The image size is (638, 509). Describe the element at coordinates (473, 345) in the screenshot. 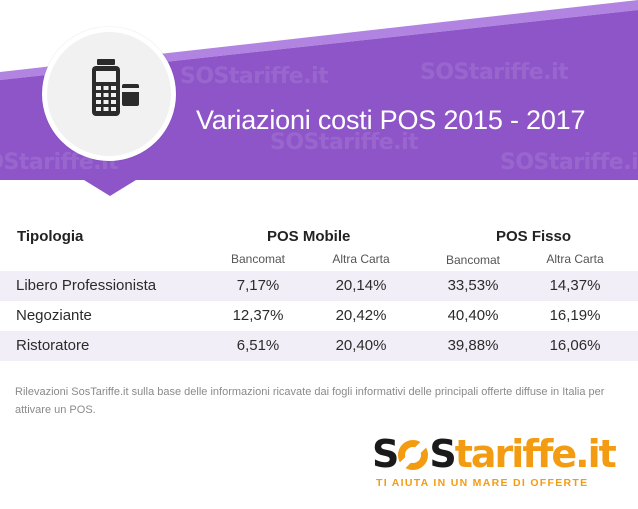

I see `table-cell: 39,88%` at that location.